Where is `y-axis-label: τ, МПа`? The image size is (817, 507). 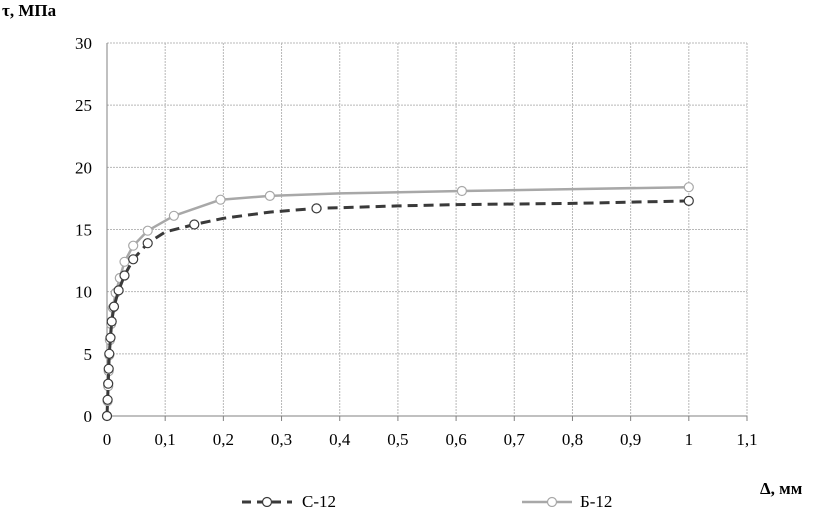 y-axis-label: τ, МПа is located at coordinates (29, 10).